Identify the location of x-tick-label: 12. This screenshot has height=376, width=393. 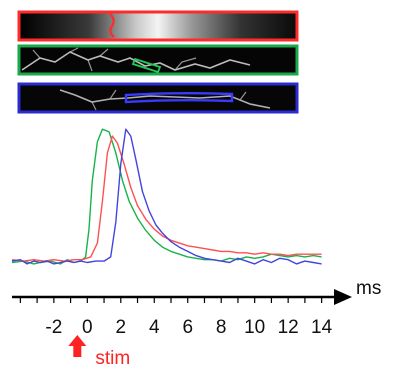
(288, 327).